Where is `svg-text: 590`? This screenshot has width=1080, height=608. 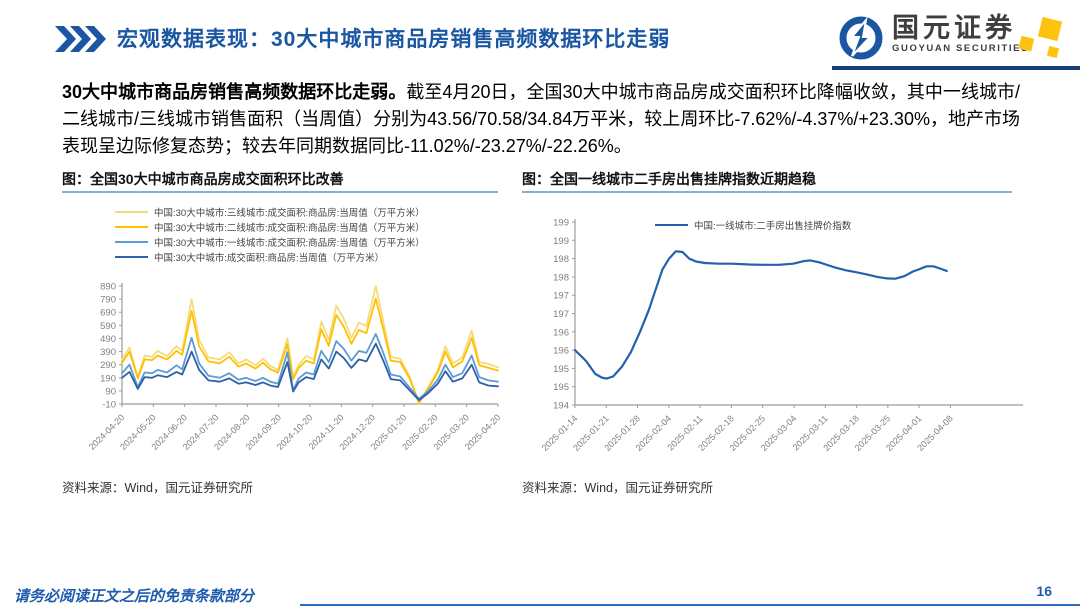
svg-text: 590 is located at coordinates (108, 326).